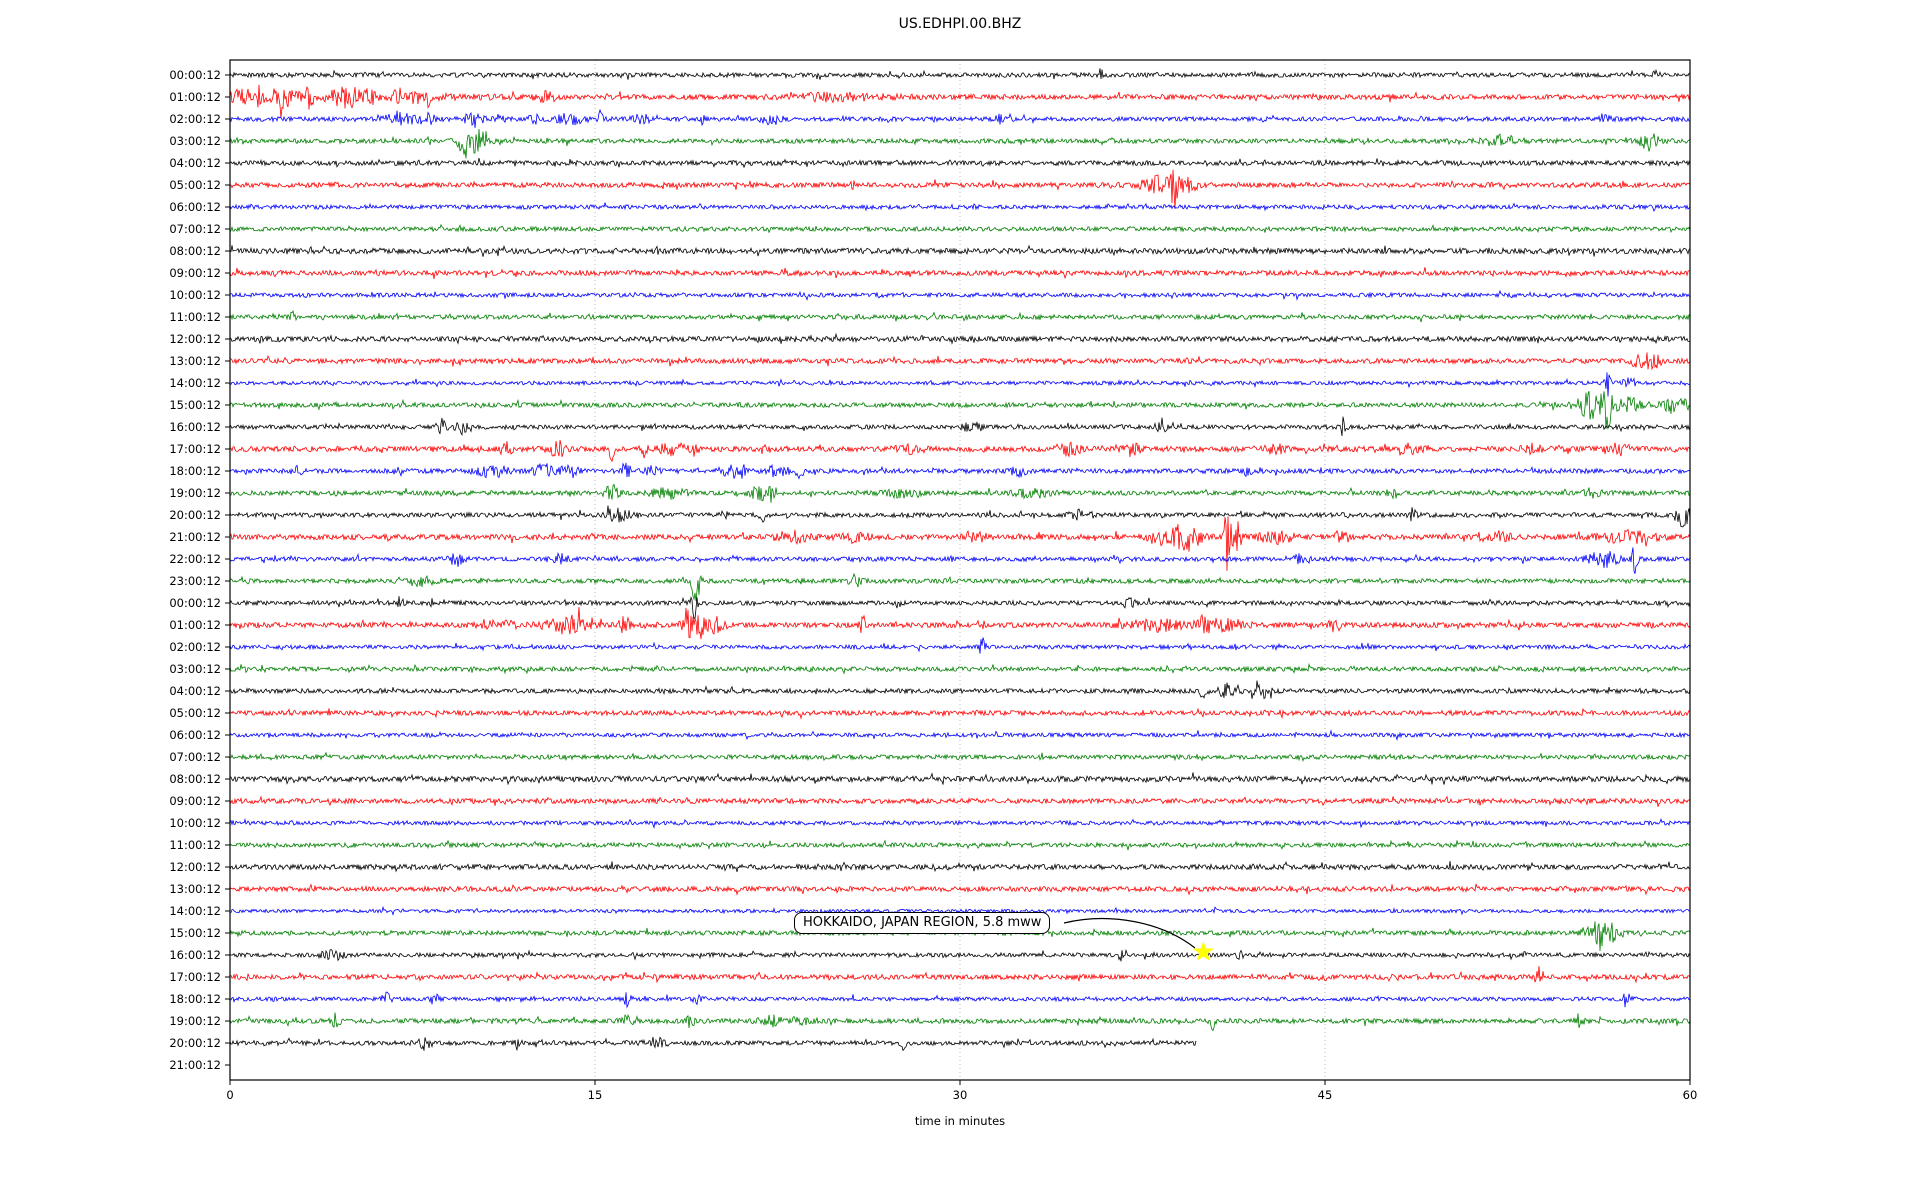 The height and width of the screenshot is (1200, 1920). What do you see at coordinates (195, 581) in the screenshot?
I see `y-tick-label: 23:00:12` at bounding box center [195, 581].